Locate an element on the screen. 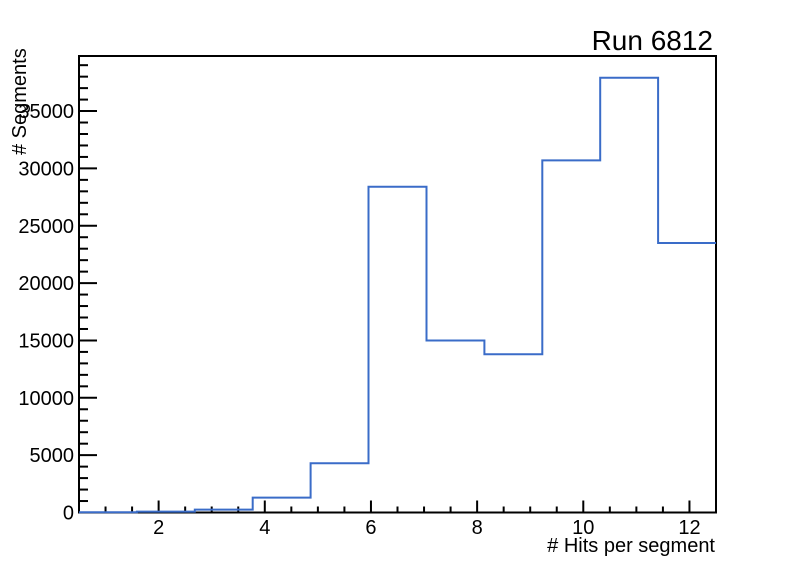 The height and width of the screenshot is (572, 796). y-tick-label: 0 is located at coordinates (68, 514).